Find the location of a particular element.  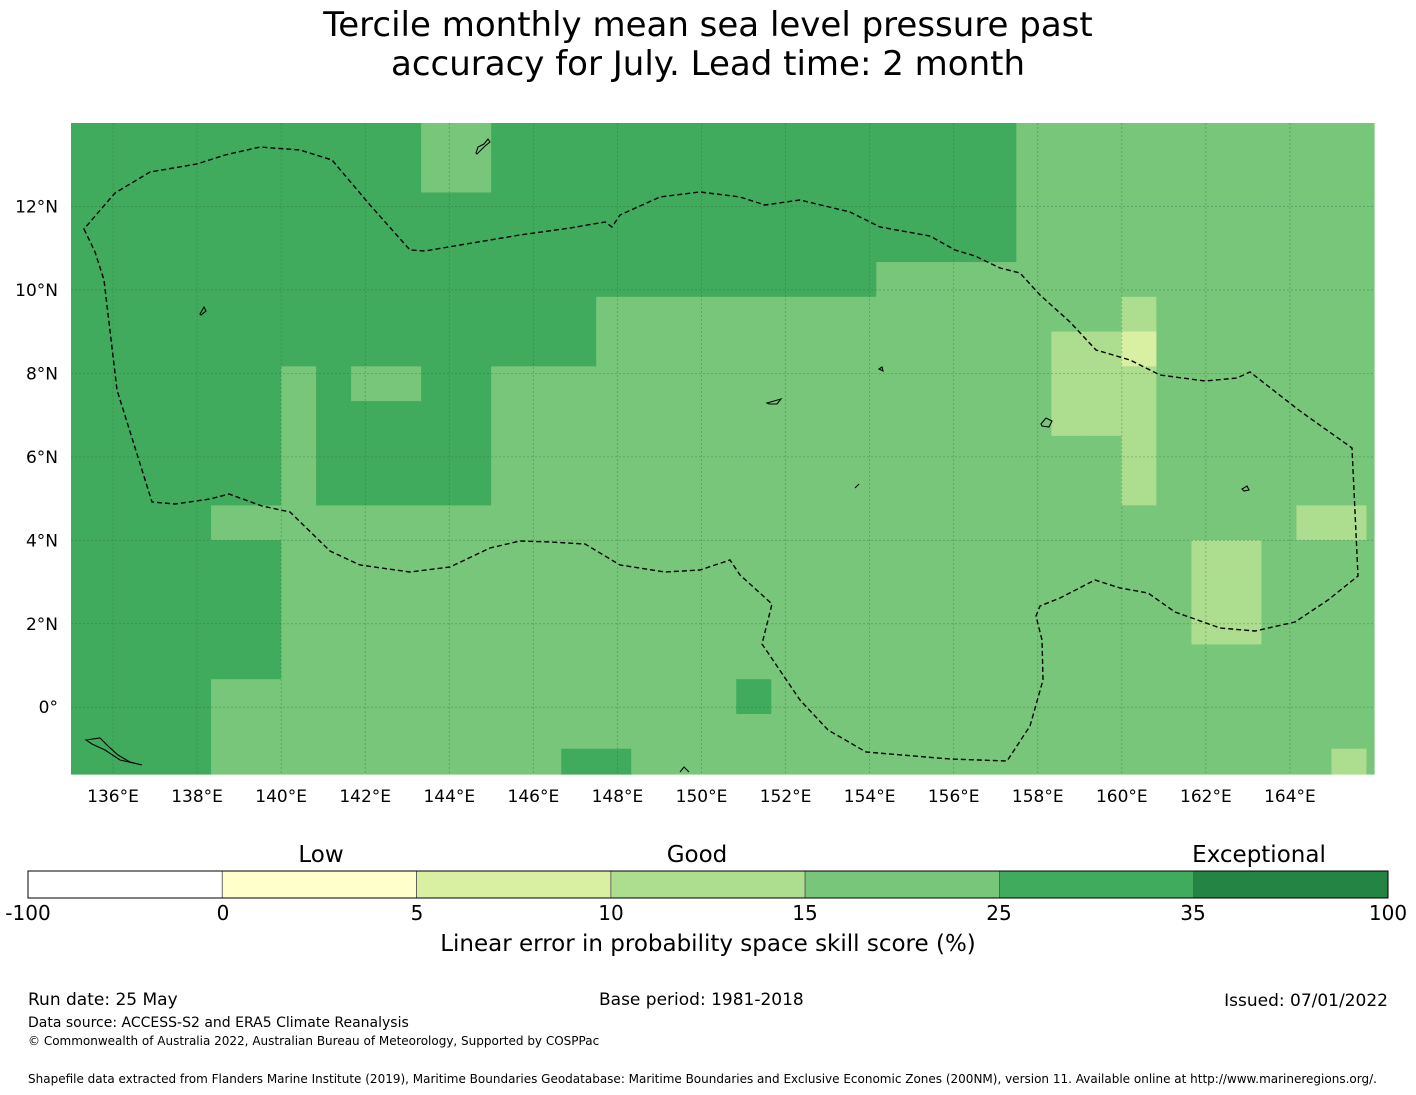

island-coastline is located at coordinates (203, 310).